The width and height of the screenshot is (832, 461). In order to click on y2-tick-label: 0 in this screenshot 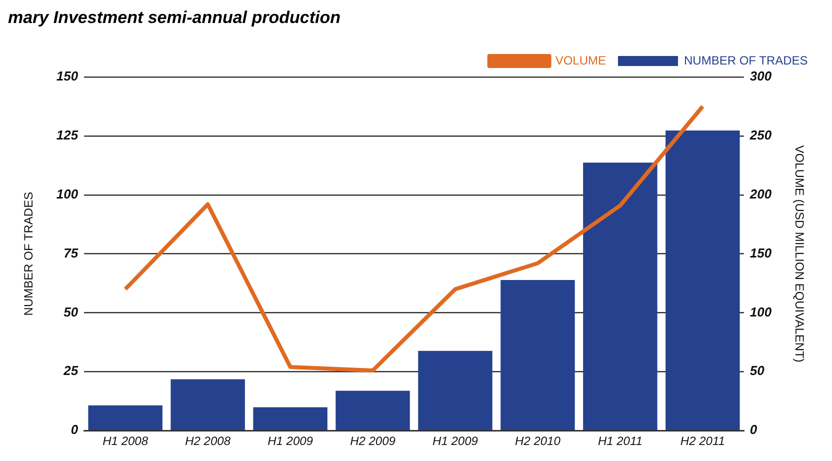, I will do `click(754, 430)`.